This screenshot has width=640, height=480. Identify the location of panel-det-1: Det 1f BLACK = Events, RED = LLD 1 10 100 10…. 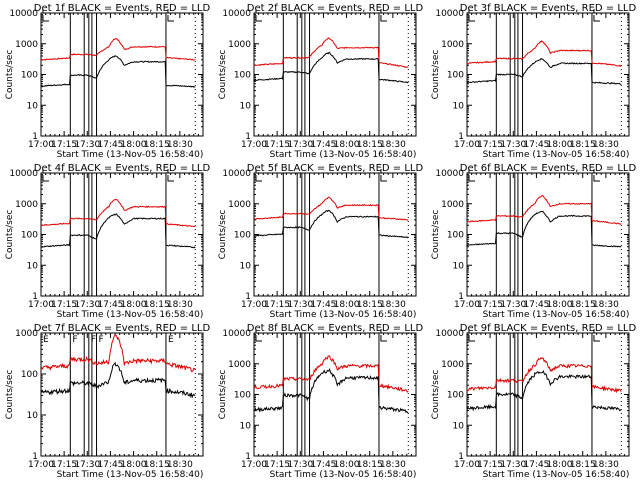
(107, 81).